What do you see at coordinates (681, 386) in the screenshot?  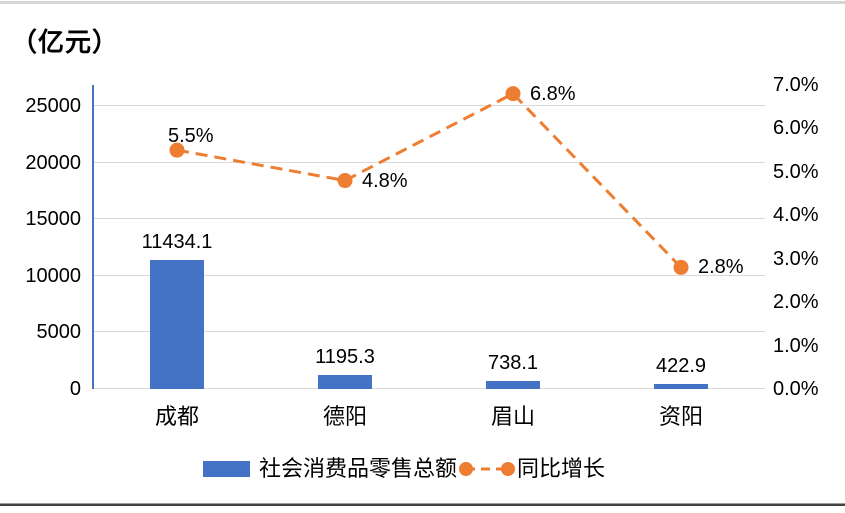 I see `bar-资阳` at bounding box center [681, 386].